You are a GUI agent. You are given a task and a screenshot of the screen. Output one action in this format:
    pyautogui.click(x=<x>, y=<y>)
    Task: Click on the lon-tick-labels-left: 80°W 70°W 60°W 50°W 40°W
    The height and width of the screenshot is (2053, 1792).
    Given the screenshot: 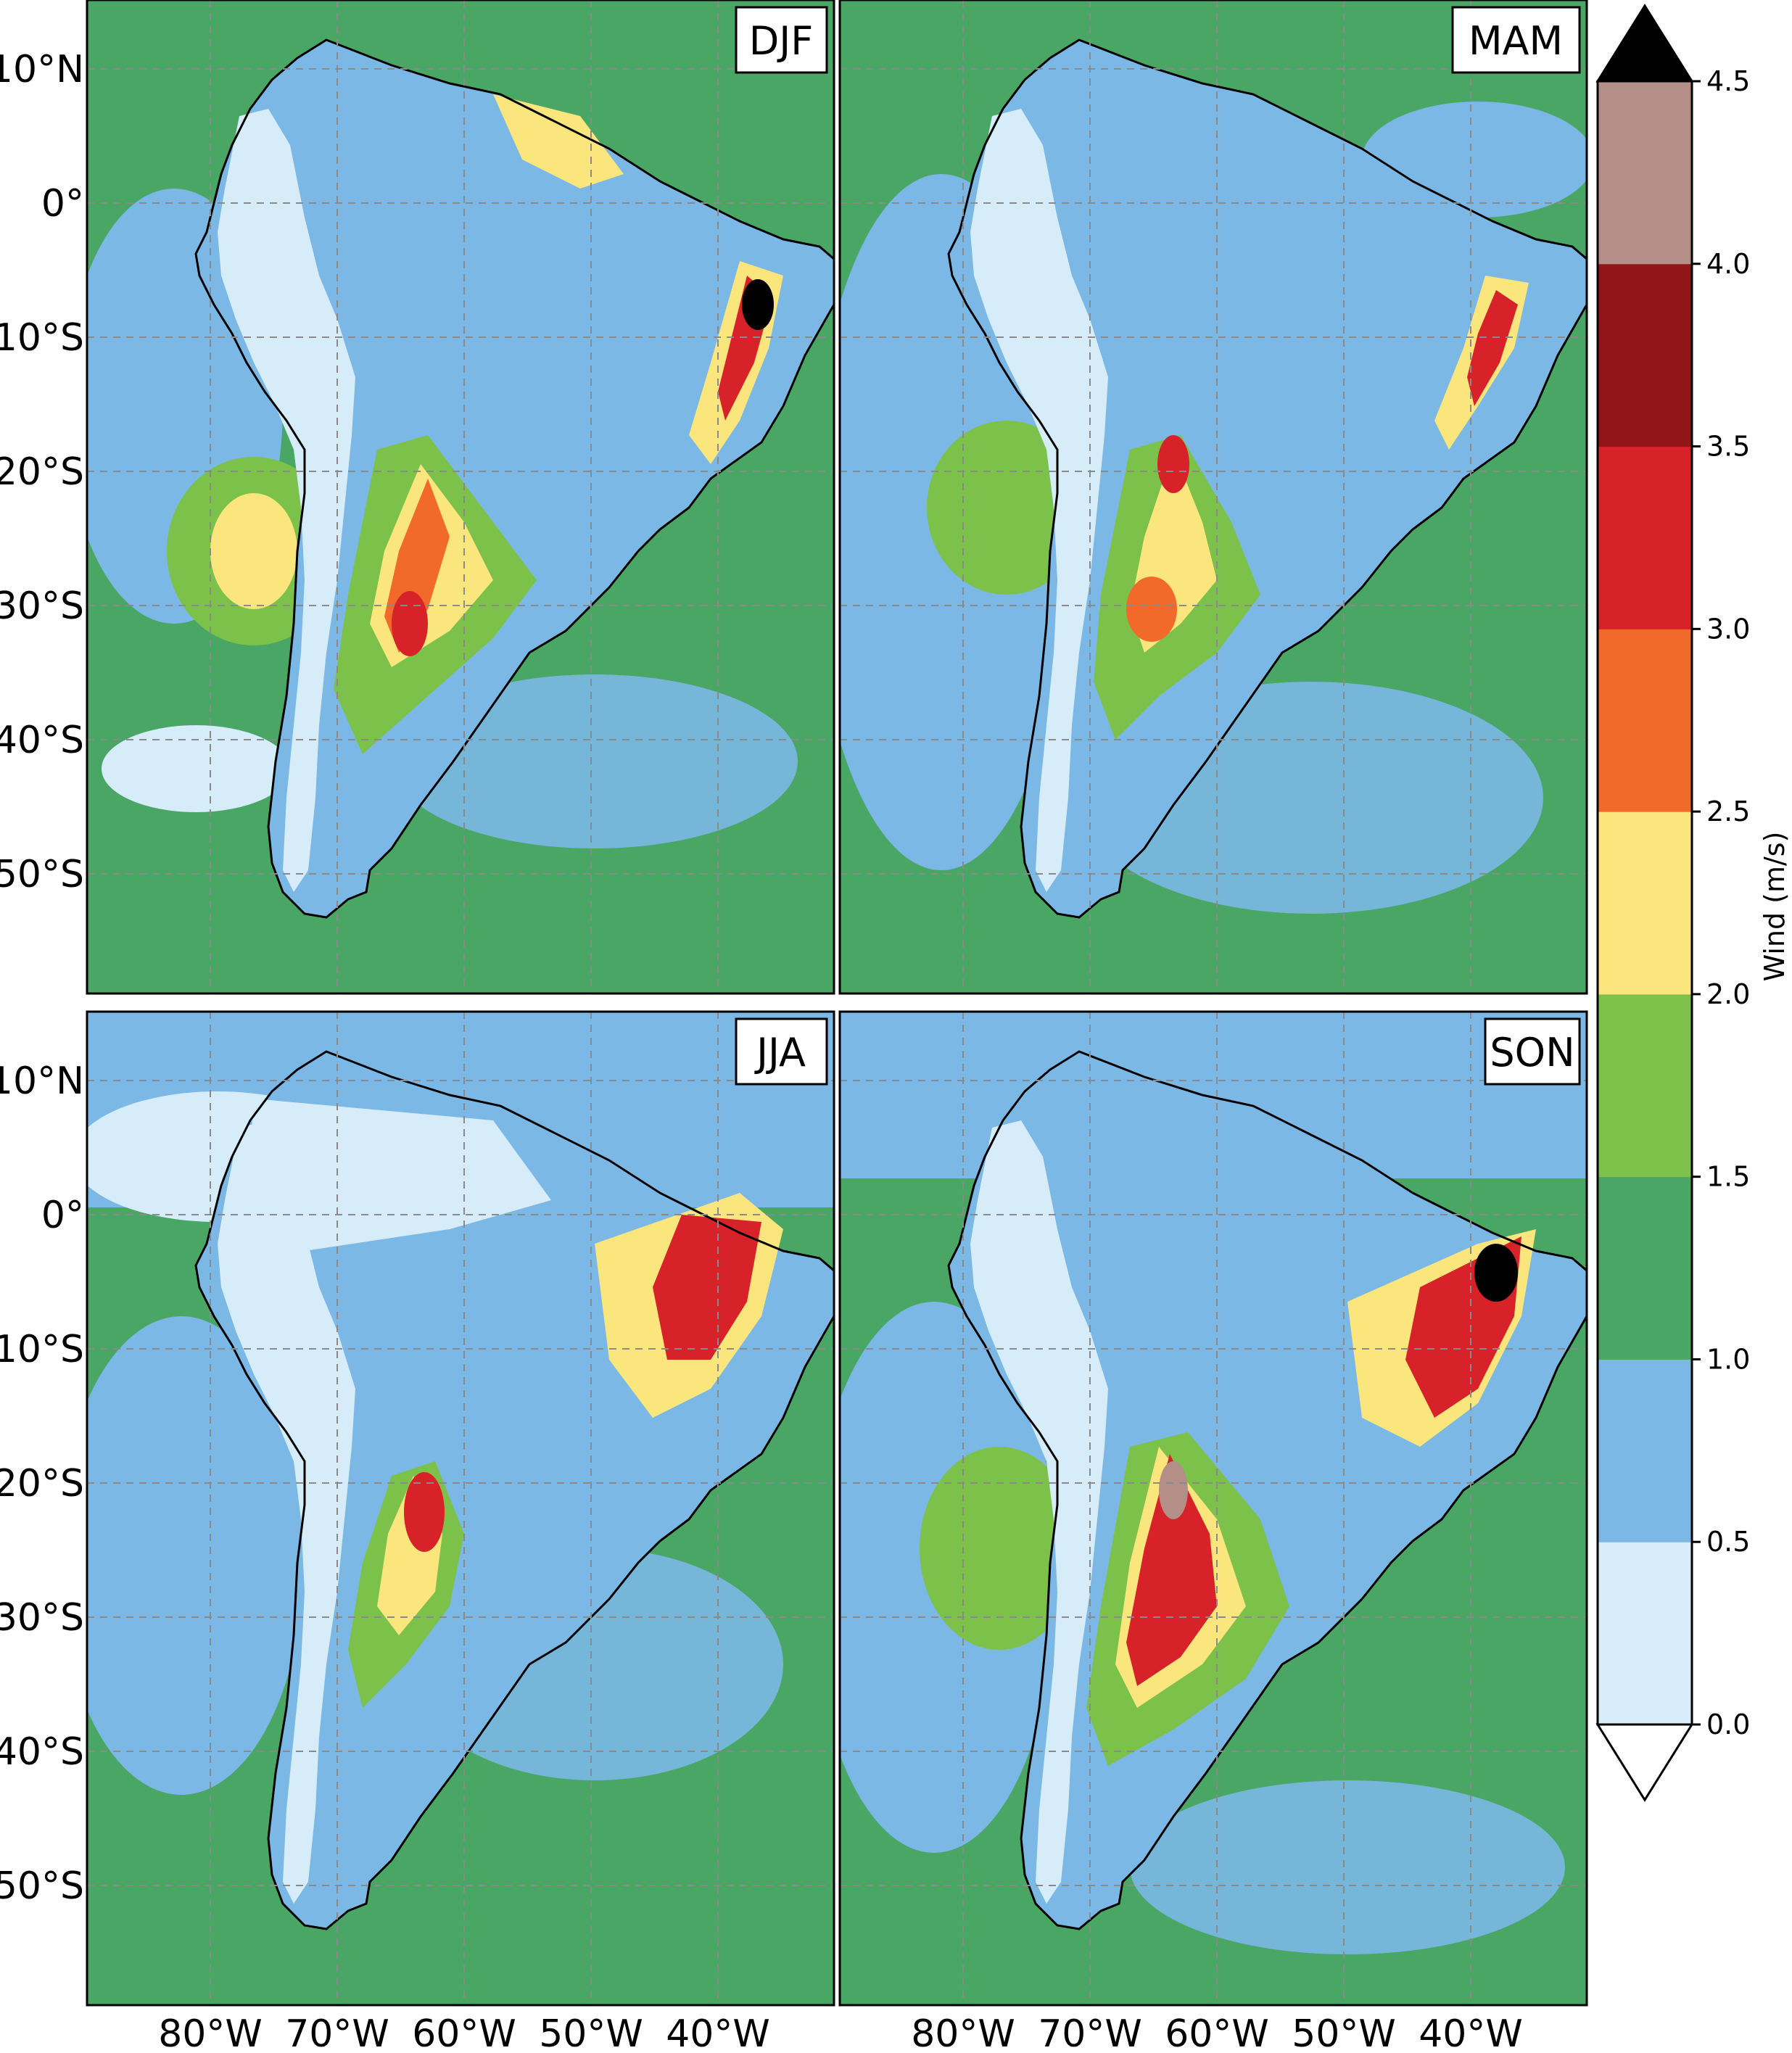 What is the action you would take?
    pyautogui.click(x=464, y=2032)
    